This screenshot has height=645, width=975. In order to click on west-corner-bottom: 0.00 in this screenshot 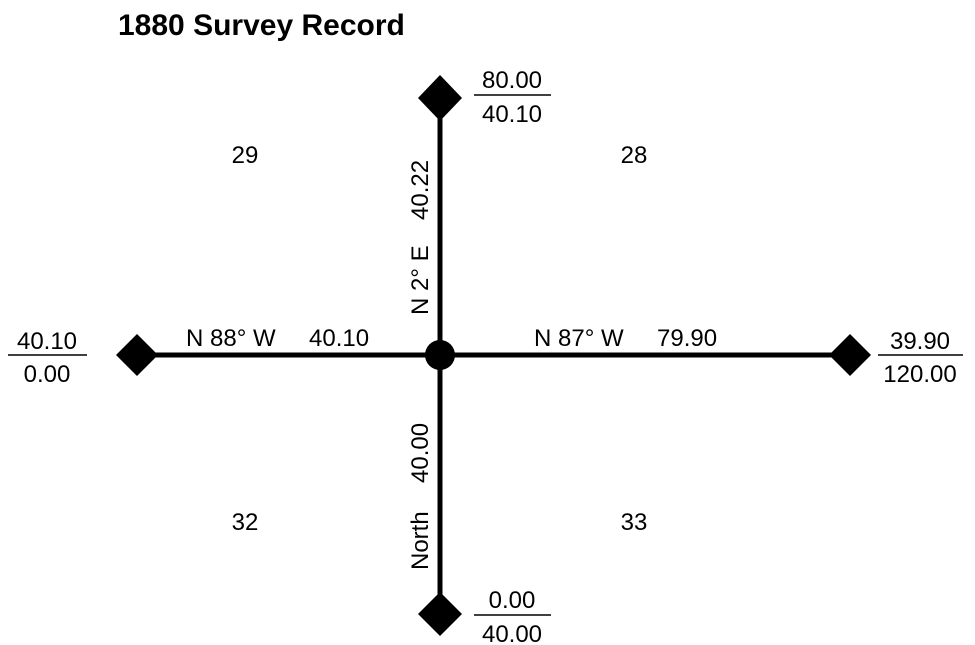, I will do `click(47, 374)`.